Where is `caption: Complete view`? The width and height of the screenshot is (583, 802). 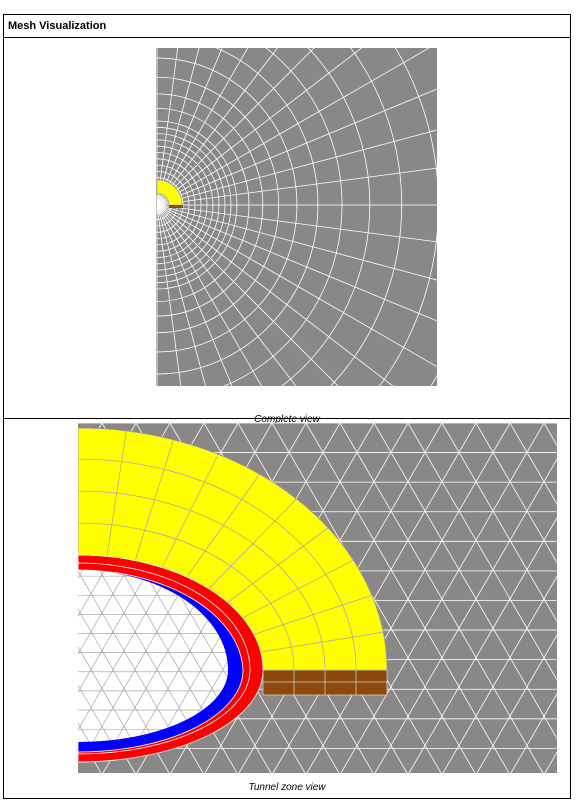
caption: Complete view is located at coordinates (287, 419).